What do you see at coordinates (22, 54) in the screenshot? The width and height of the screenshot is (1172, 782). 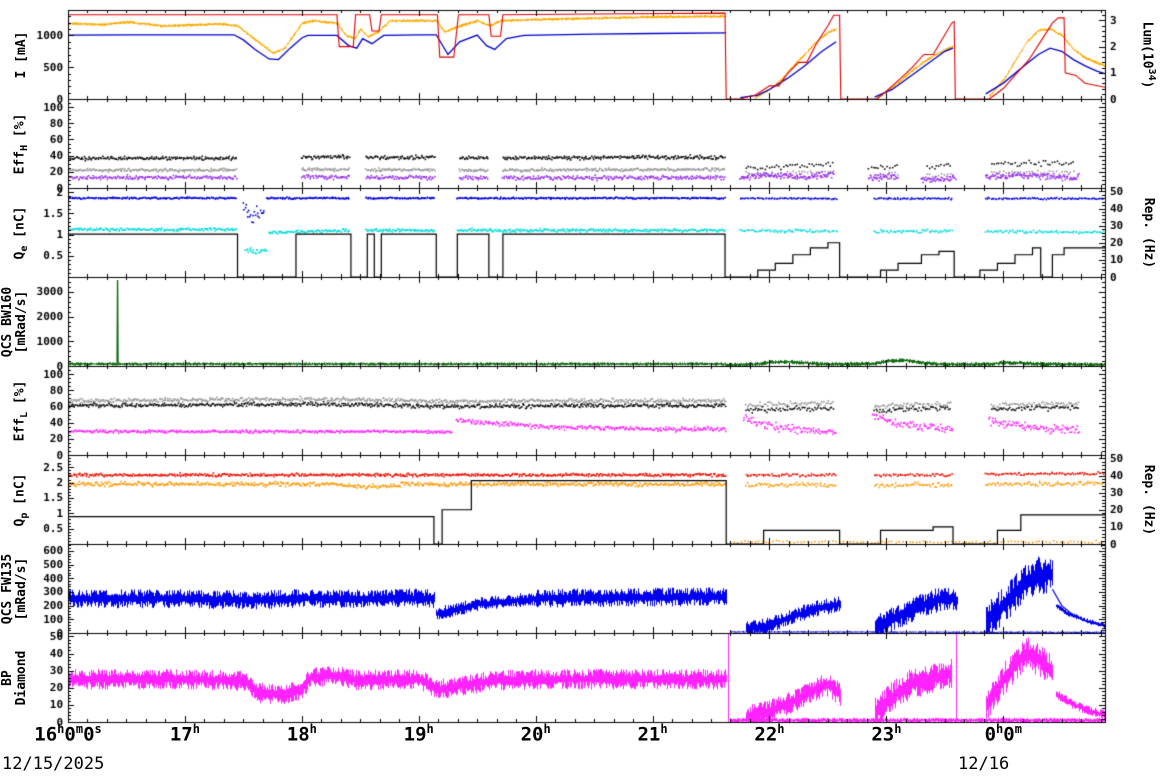 I see `y-axis-label: I [mA]` at bounding box center [22, 54].